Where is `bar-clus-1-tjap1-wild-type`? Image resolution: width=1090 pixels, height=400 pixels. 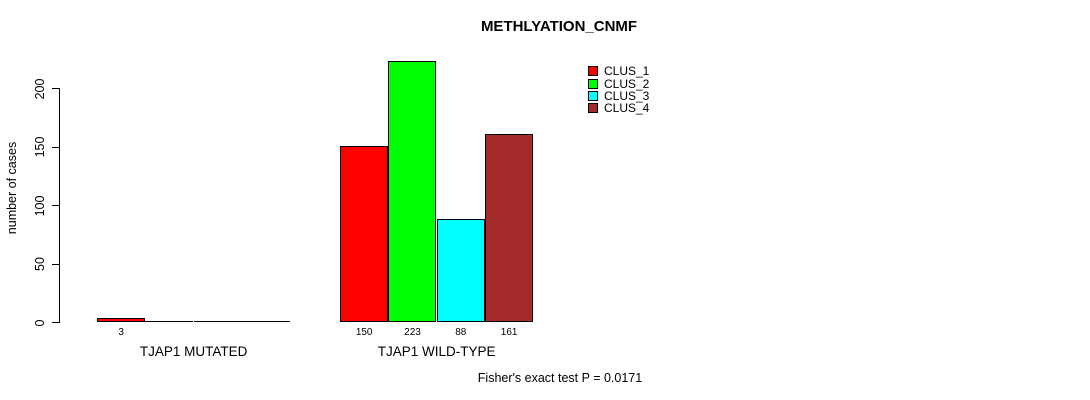 bar-clus-1-tjap1-wild-type is located at coordinates (364, 234).